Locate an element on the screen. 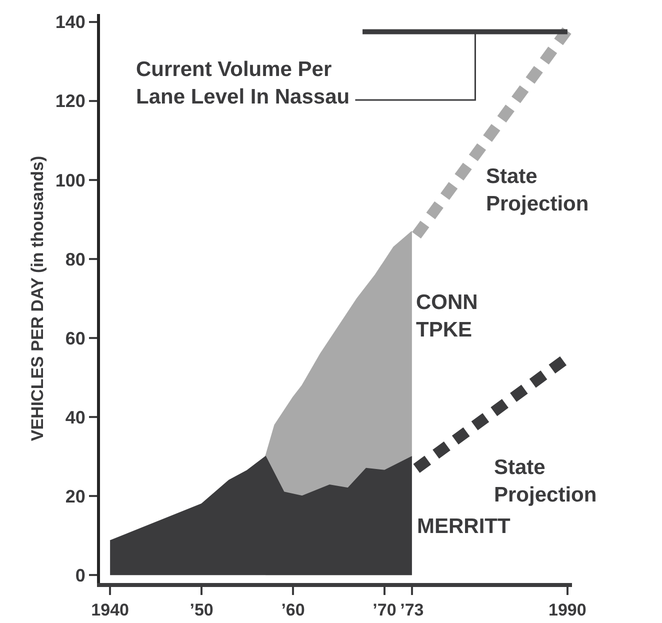  y-tick-label: 100 is located at coordinates (70, 180).